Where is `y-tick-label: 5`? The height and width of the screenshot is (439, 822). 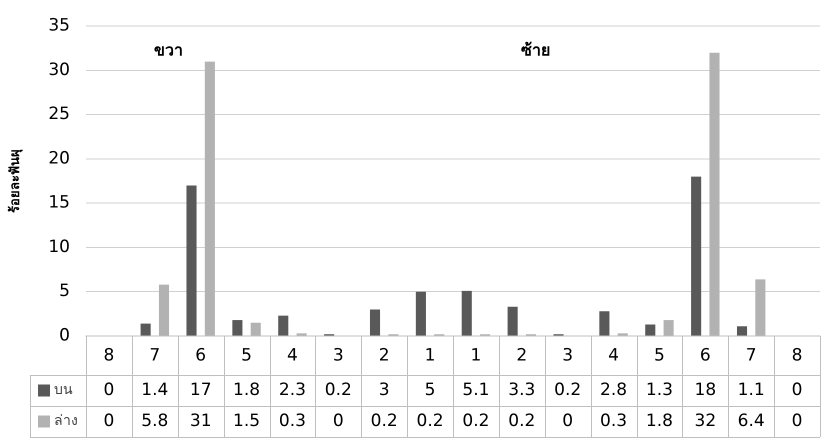
y-tick-label: 5 is located at coordinates (64, 291).